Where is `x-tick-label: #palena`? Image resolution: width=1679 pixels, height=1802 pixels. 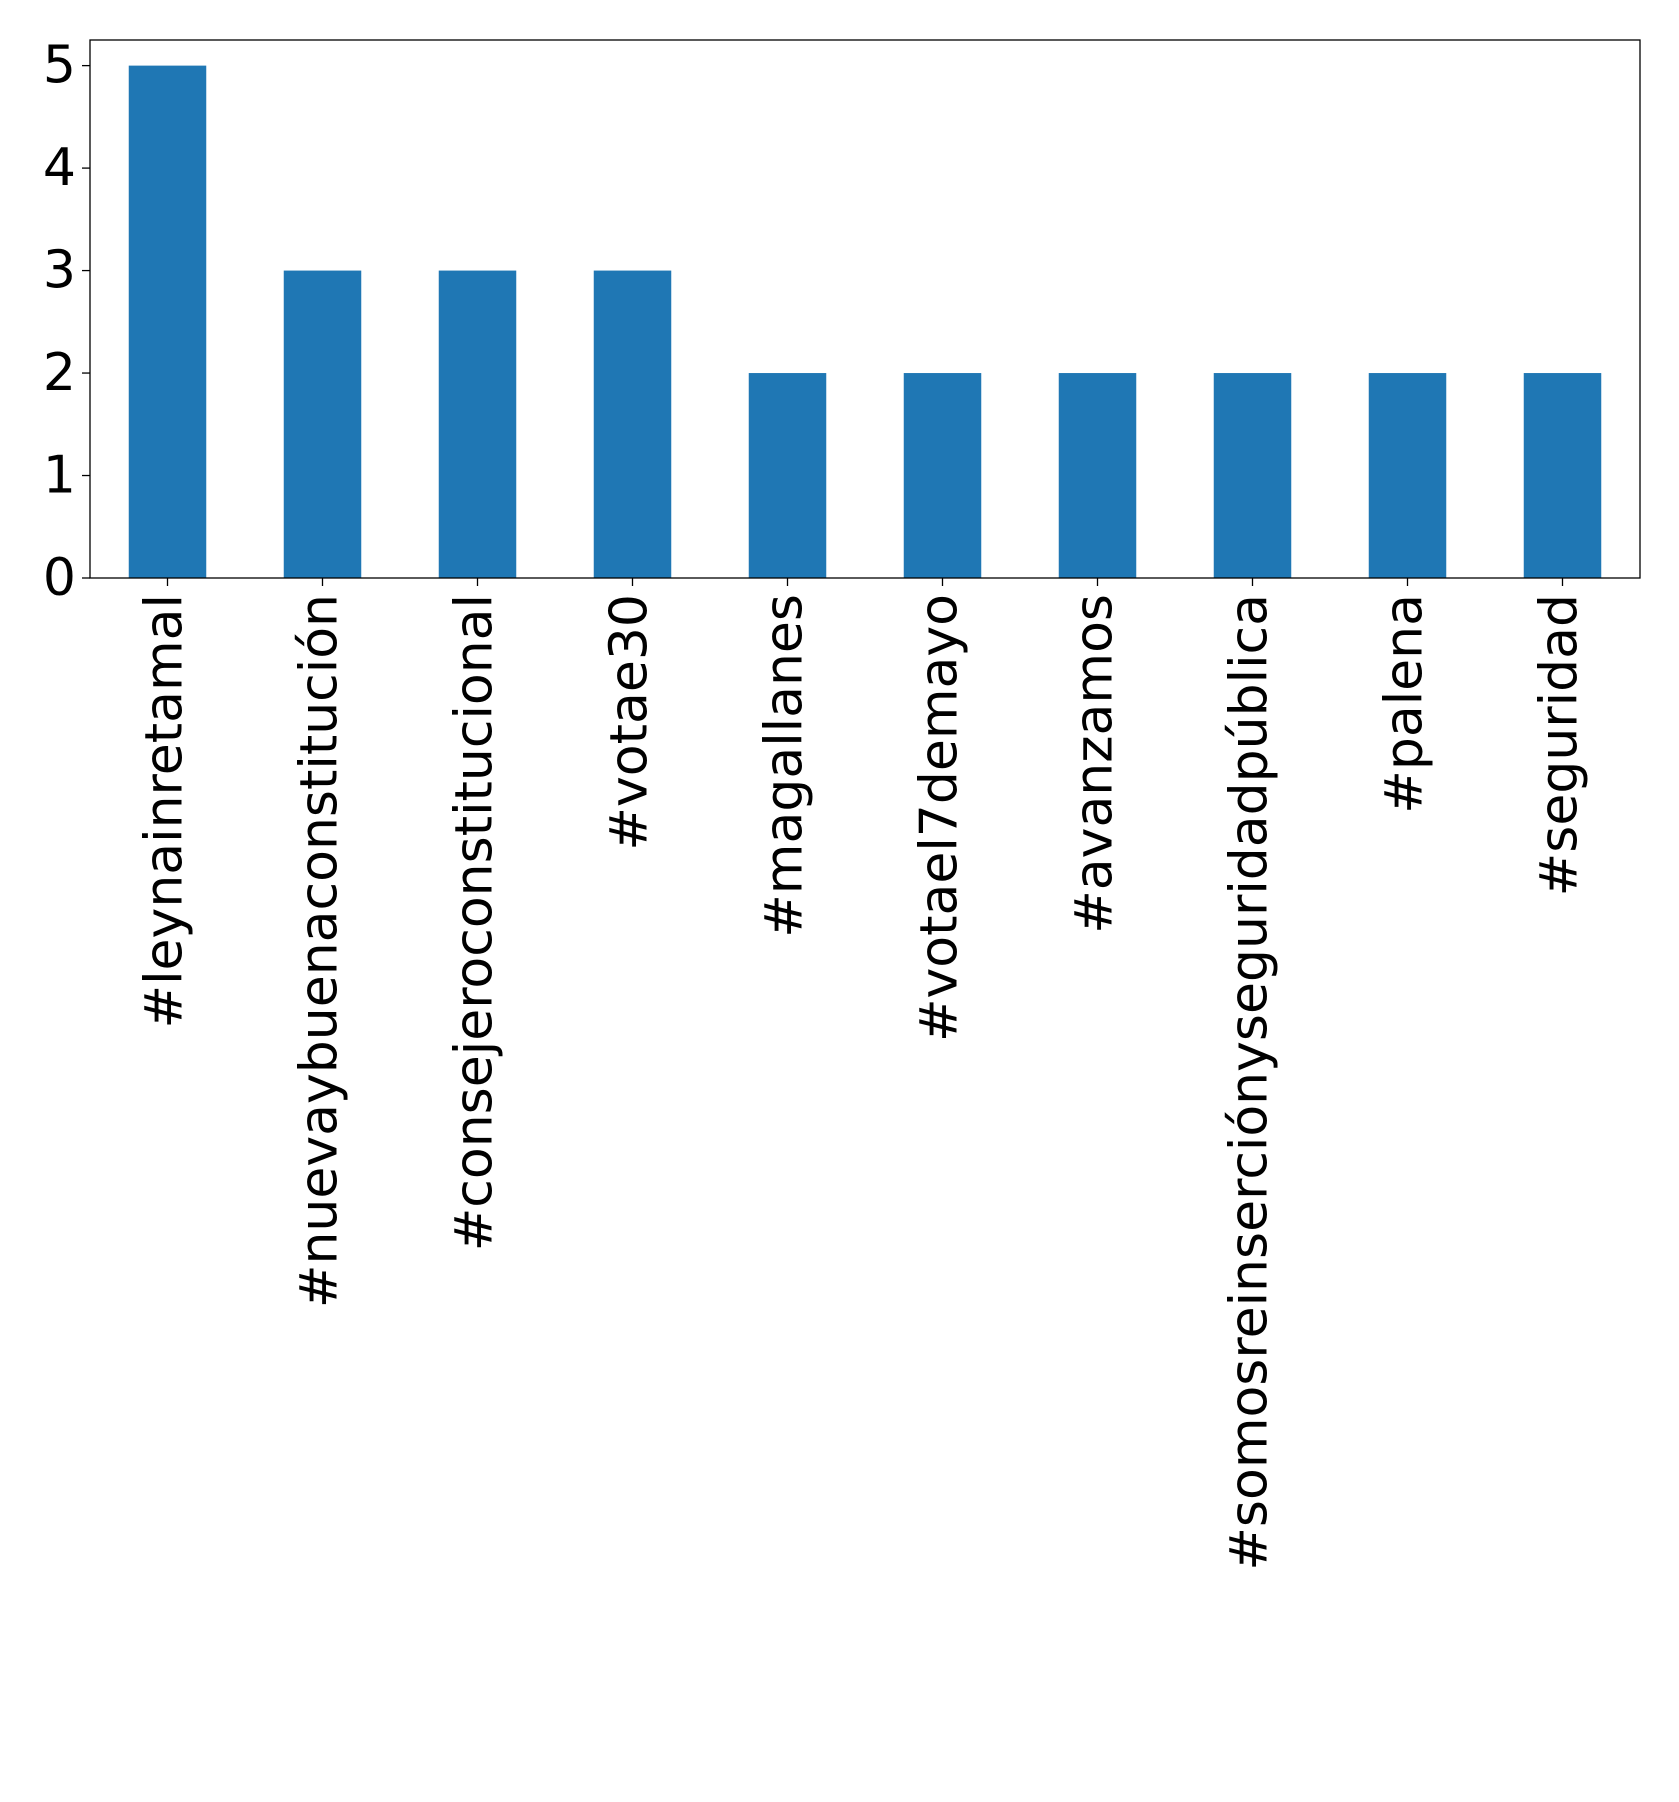 x-tick-label: #palena is located at coordinates (1405, 704).